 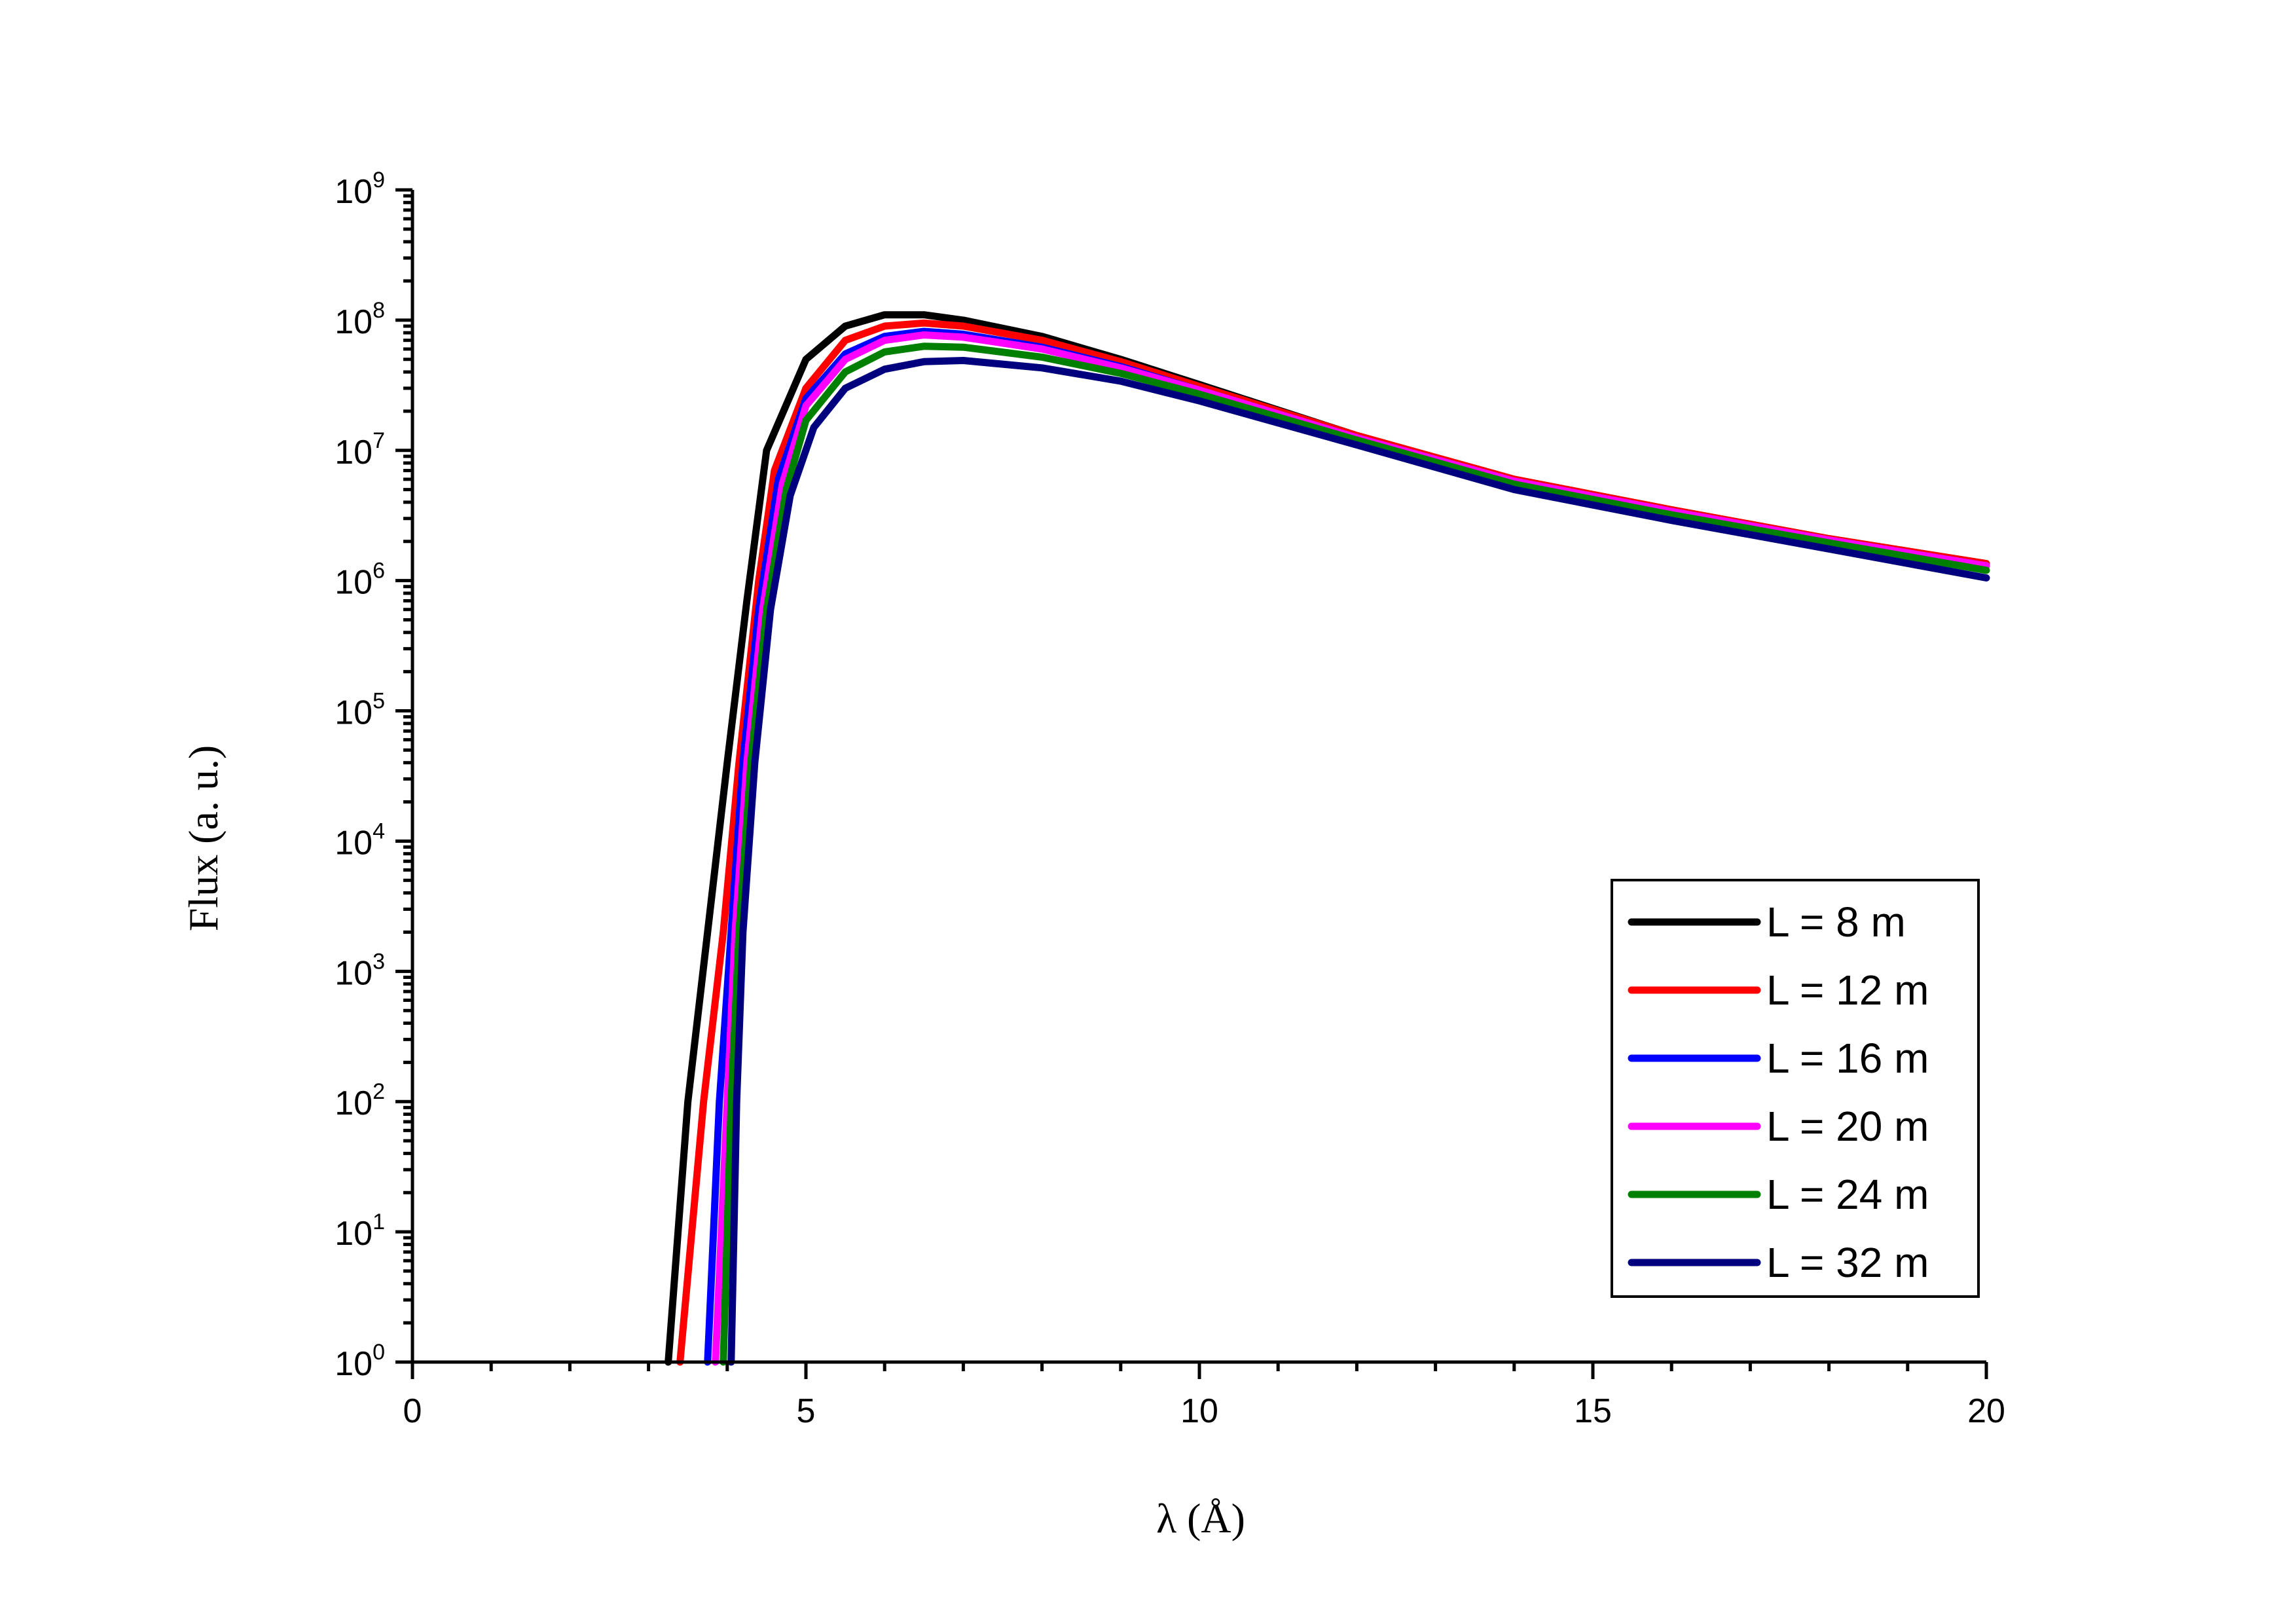 I want to click on y-tick-label: 10⁹, so click(x=360, y=189).